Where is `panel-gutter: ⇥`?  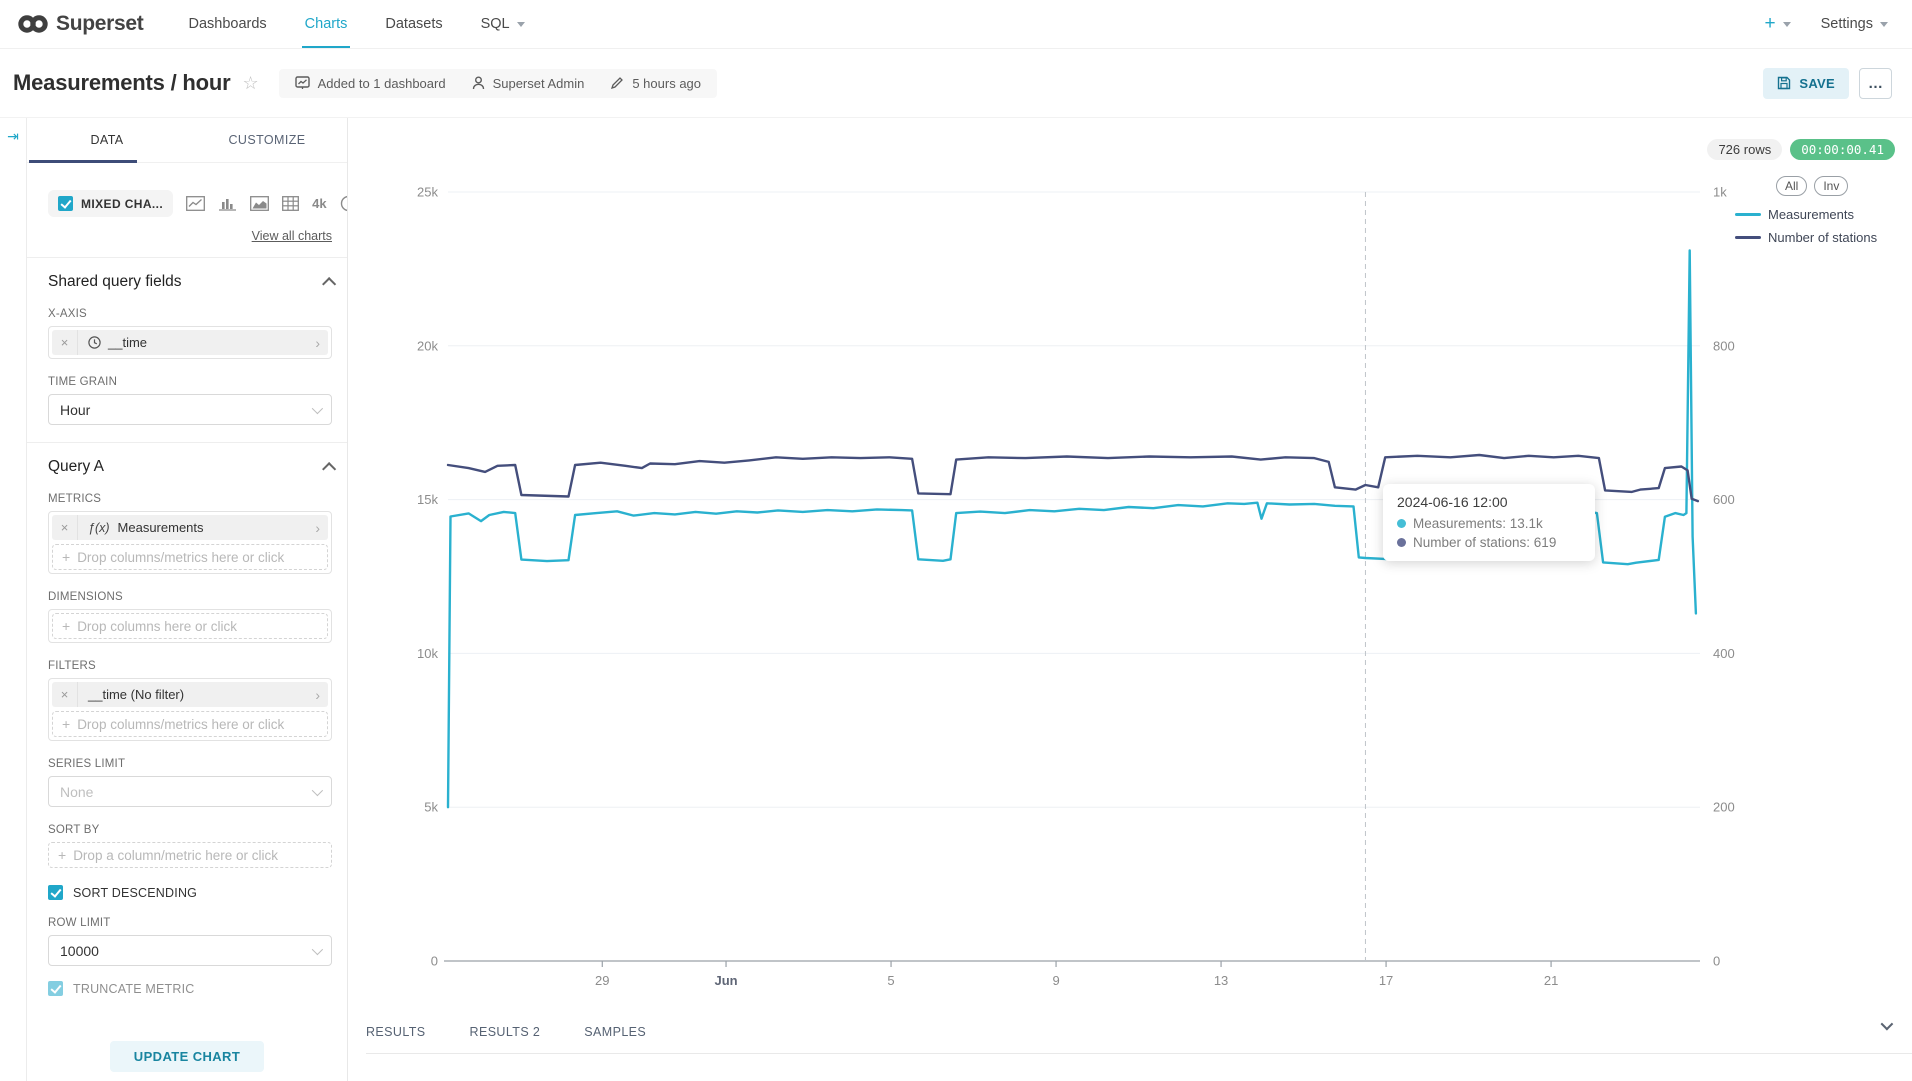
panel-gutter: ⇥ is located at coordinates (13, 599).